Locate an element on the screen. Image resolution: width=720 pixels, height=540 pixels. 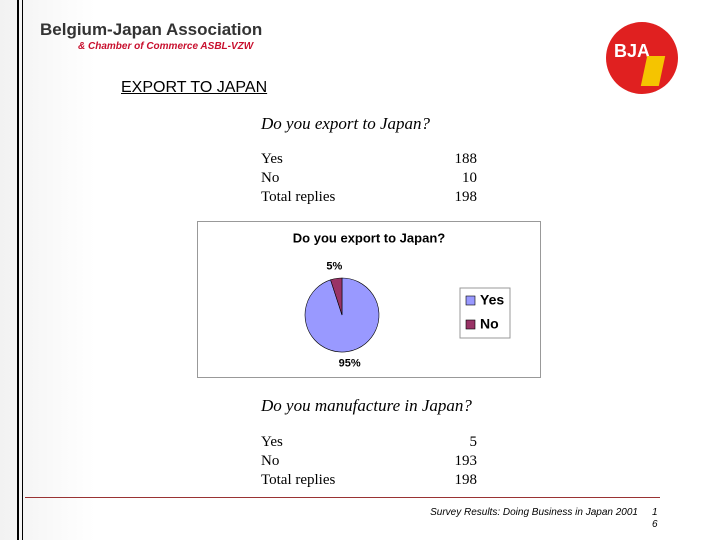
side-decoration is located at coordinates (47, 270).